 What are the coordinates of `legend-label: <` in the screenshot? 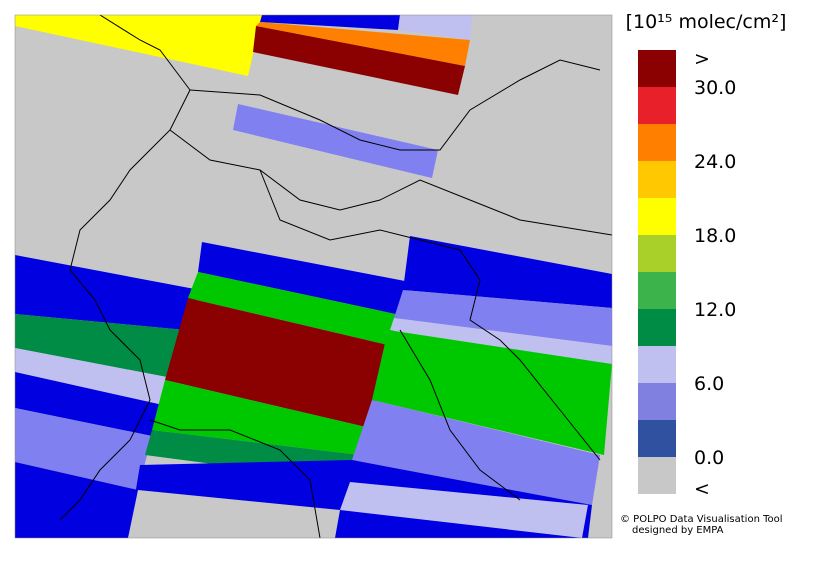 It's located at (702, 489).